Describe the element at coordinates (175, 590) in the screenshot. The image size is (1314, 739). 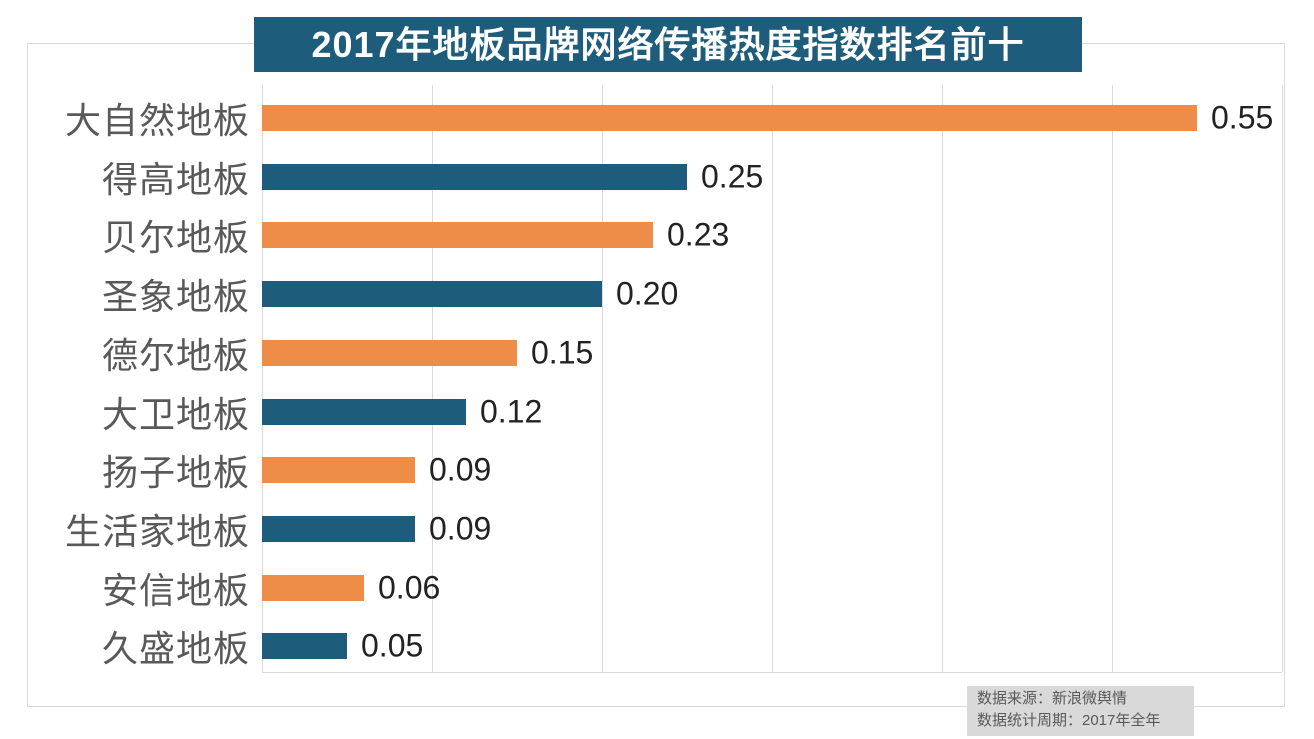
I see `category-label: 安信地板` at that location.